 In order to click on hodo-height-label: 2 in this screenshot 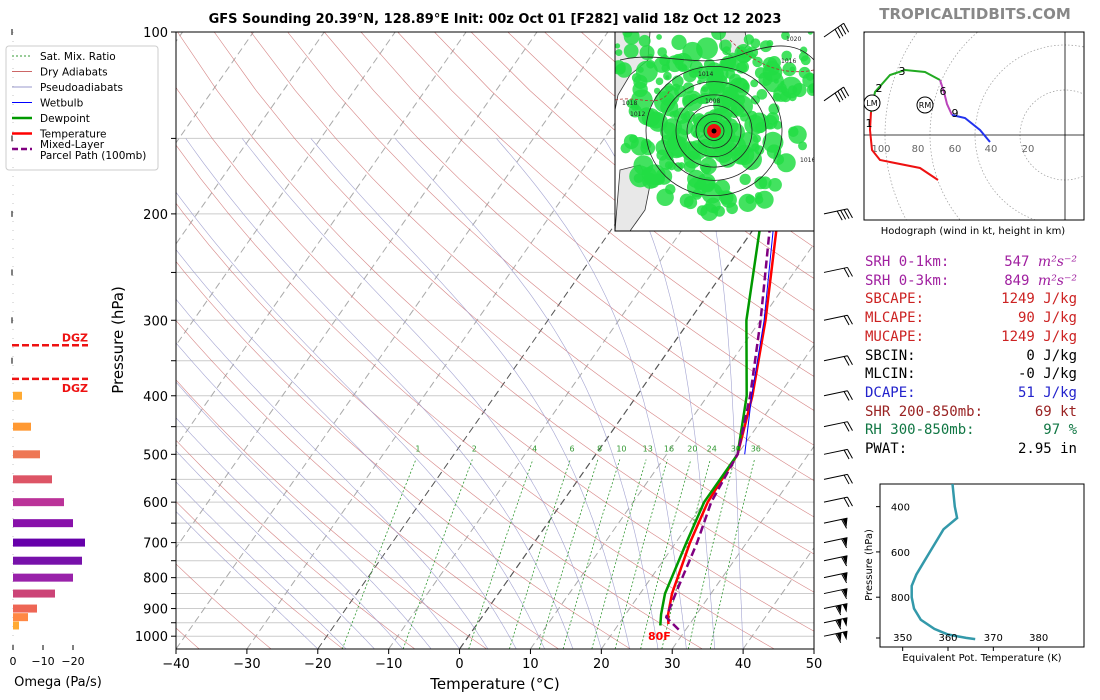, I will do `click(879, 88)`.